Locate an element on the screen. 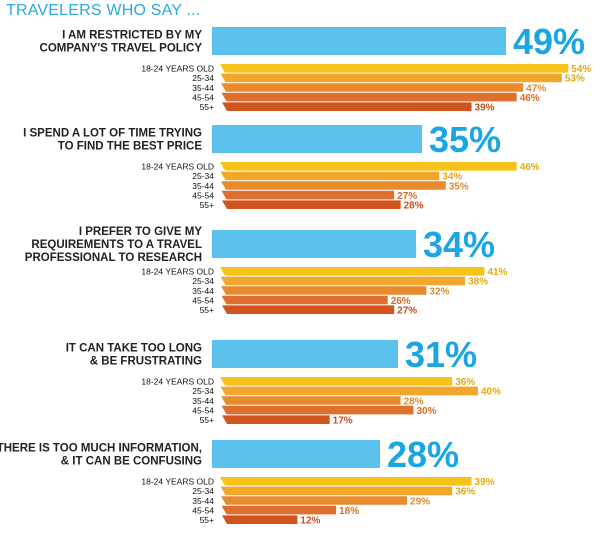 The image size is (600, 538). statement-label: I PREFER TO GIVE MY is located at coordinates (140, 232).